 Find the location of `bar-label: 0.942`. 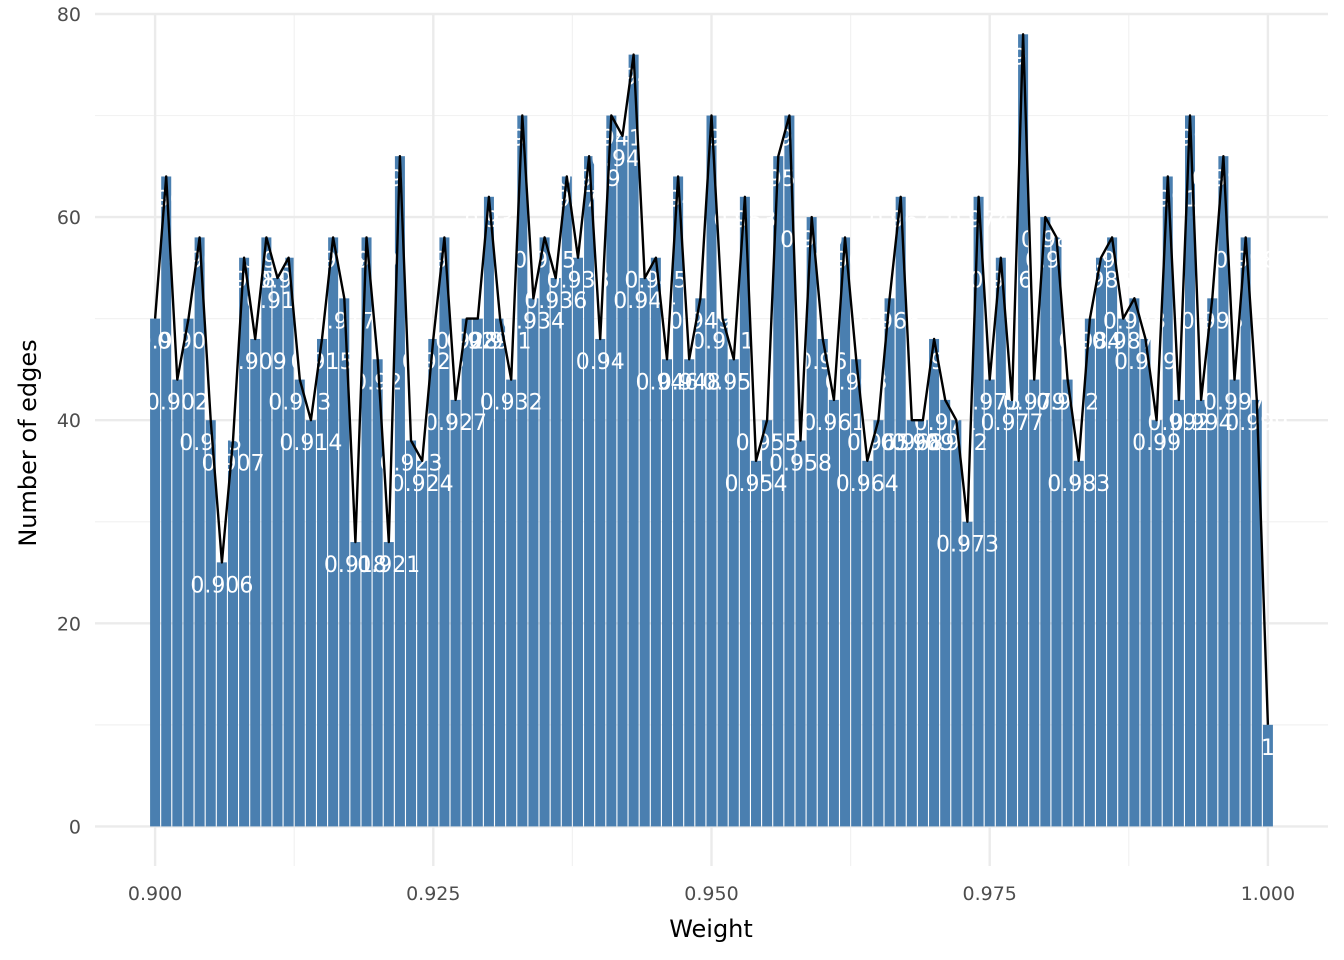

bar-label: 0.942 is located at coordinates (622, 159).